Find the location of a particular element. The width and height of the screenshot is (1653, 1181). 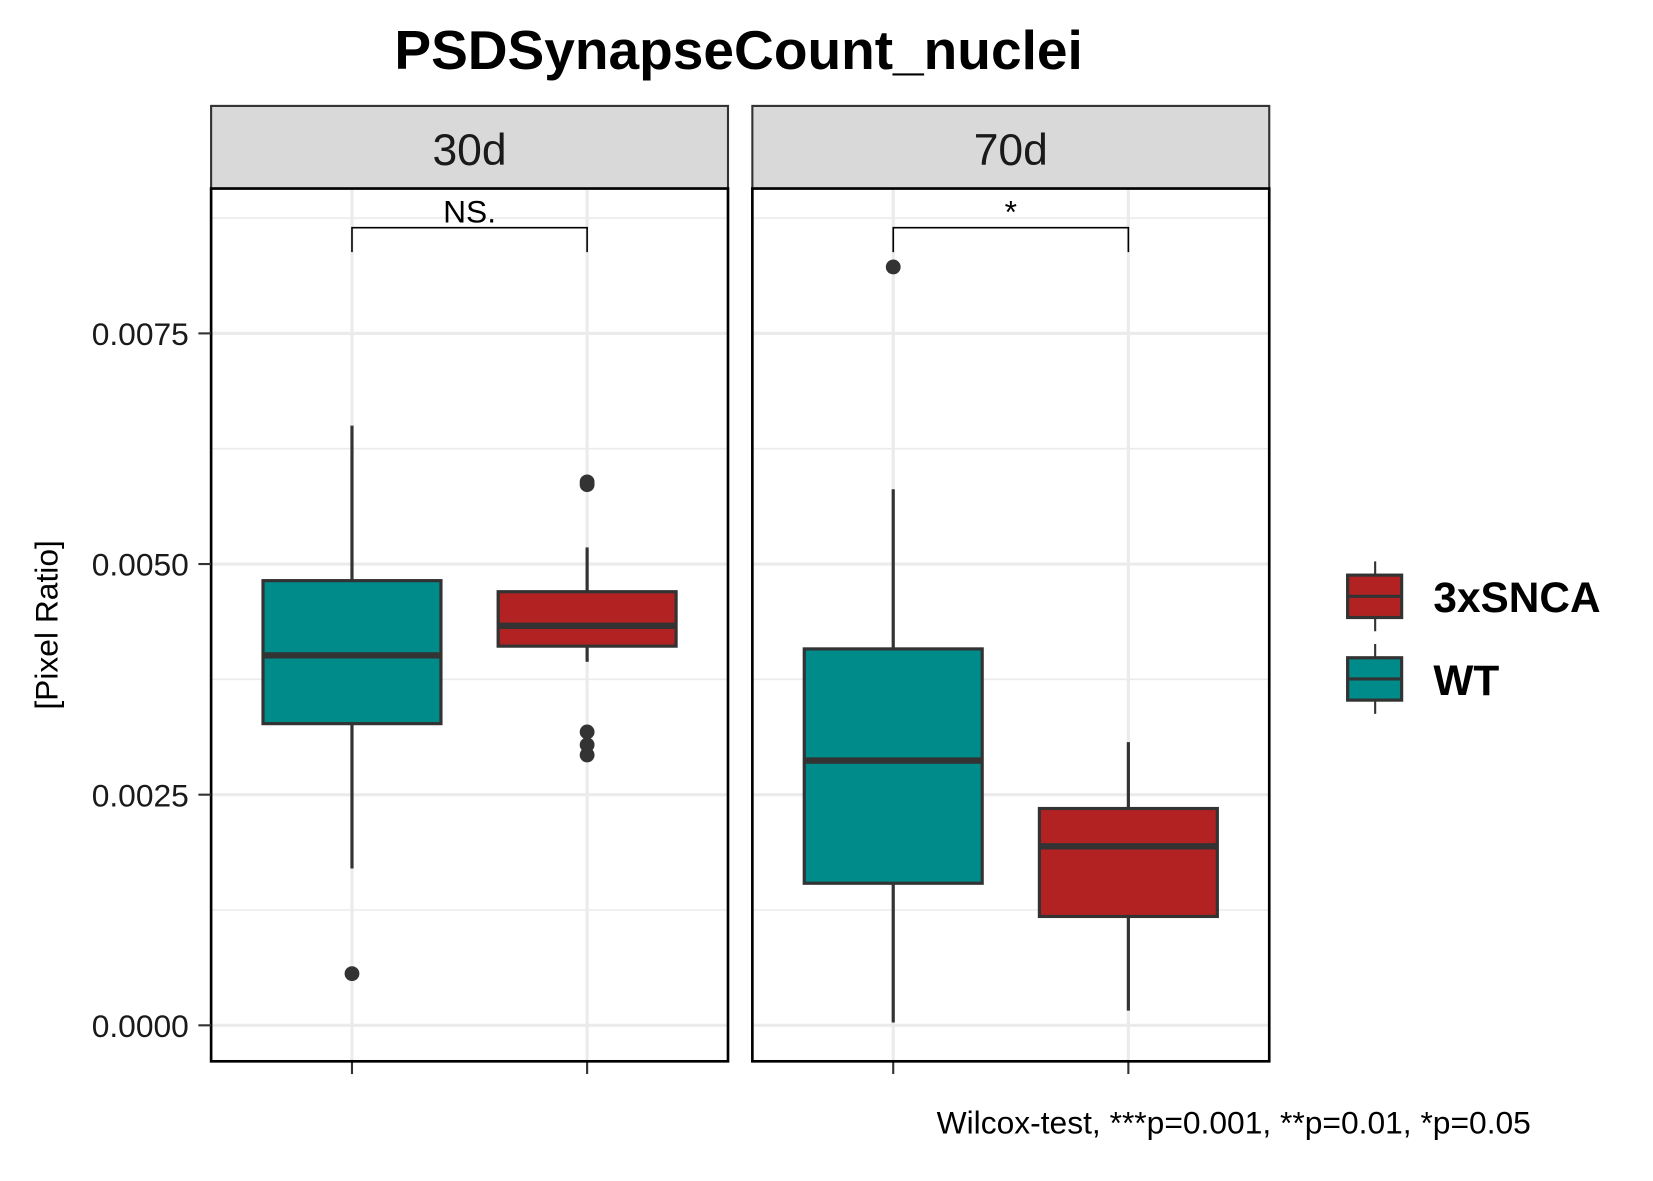

y-tick-label: 0.0075 is located at coordinates (140, 334).